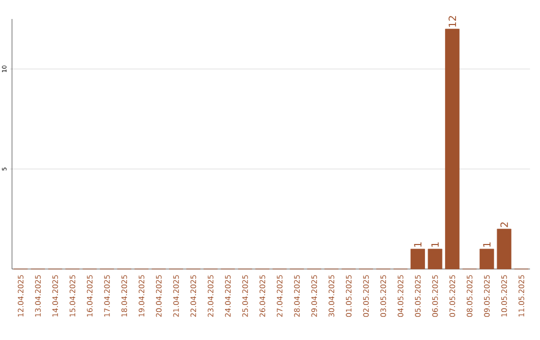  Describe the element at coordinates (504, 225) in the screenshot. I see `data-label: 2` at that location.